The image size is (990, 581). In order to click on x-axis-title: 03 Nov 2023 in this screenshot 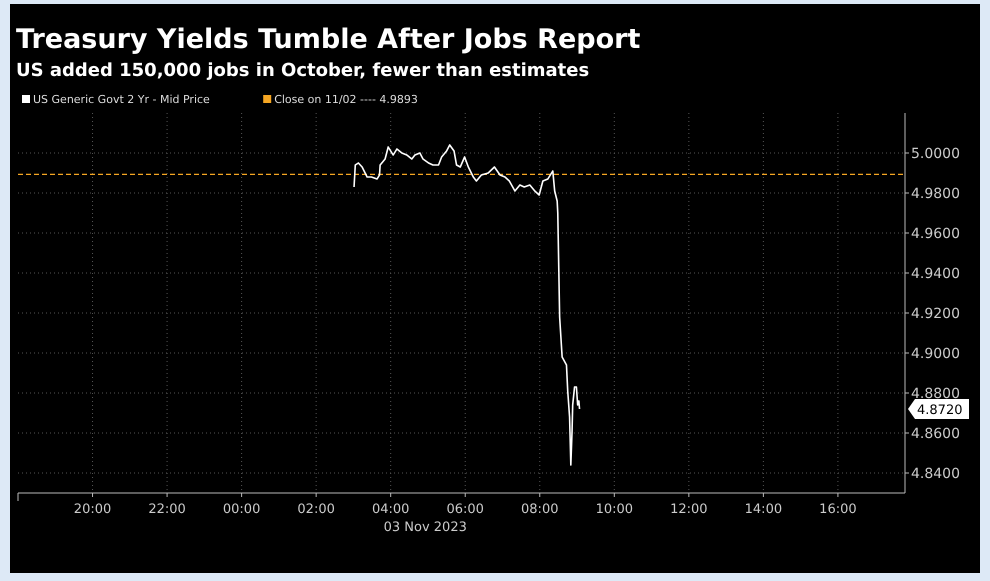, I will do `click(425, 527)`.